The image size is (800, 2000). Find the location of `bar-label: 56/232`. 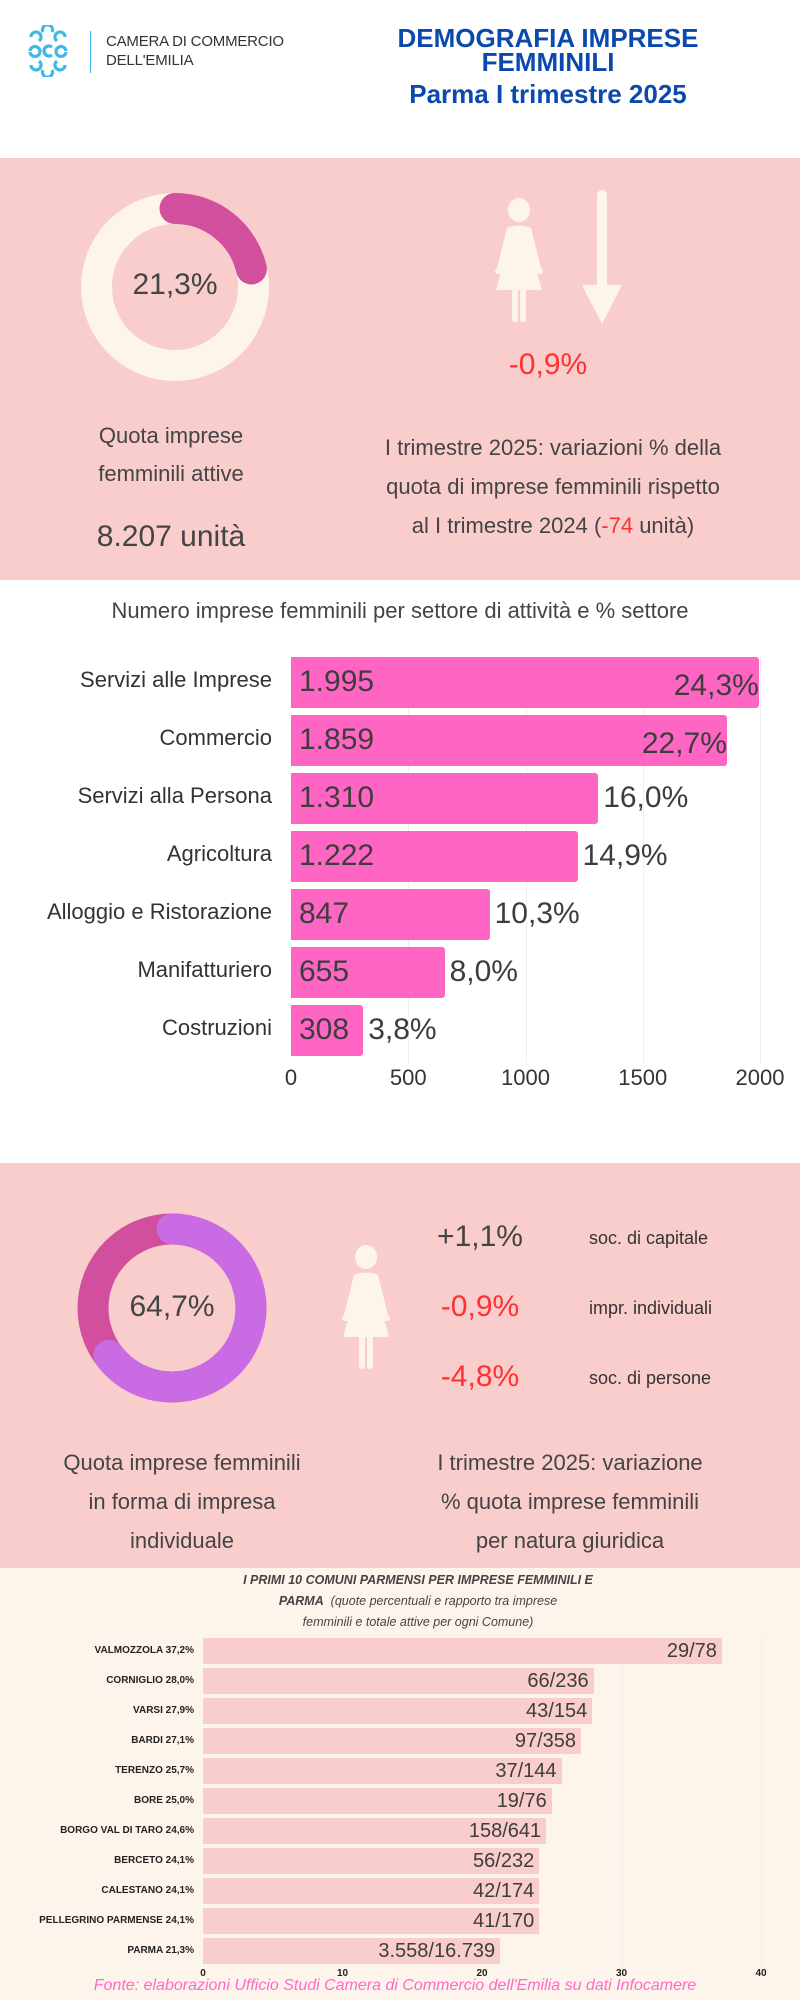

bar-label: 56/232 is located at coordinates (504, 1861).